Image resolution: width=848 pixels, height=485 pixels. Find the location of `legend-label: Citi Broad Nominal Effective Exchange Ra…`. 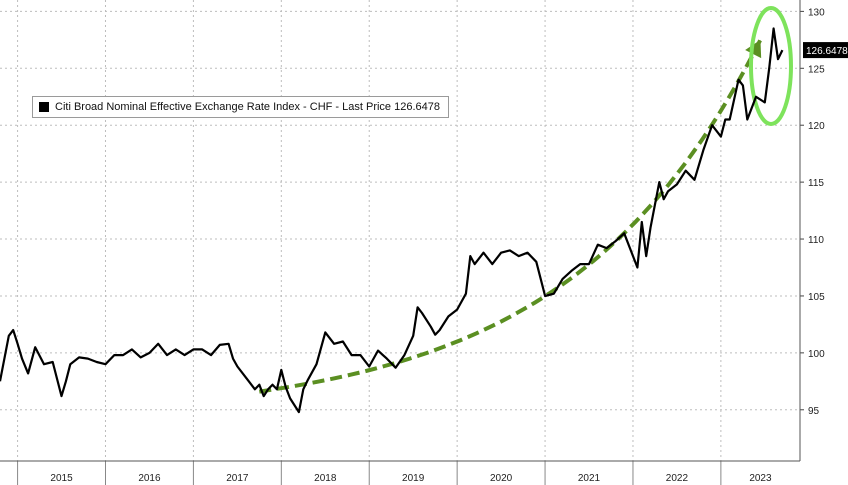

legend-label: Citi Broad Nominal Effective Exchange Ra… is located at coordinates (247, 107).